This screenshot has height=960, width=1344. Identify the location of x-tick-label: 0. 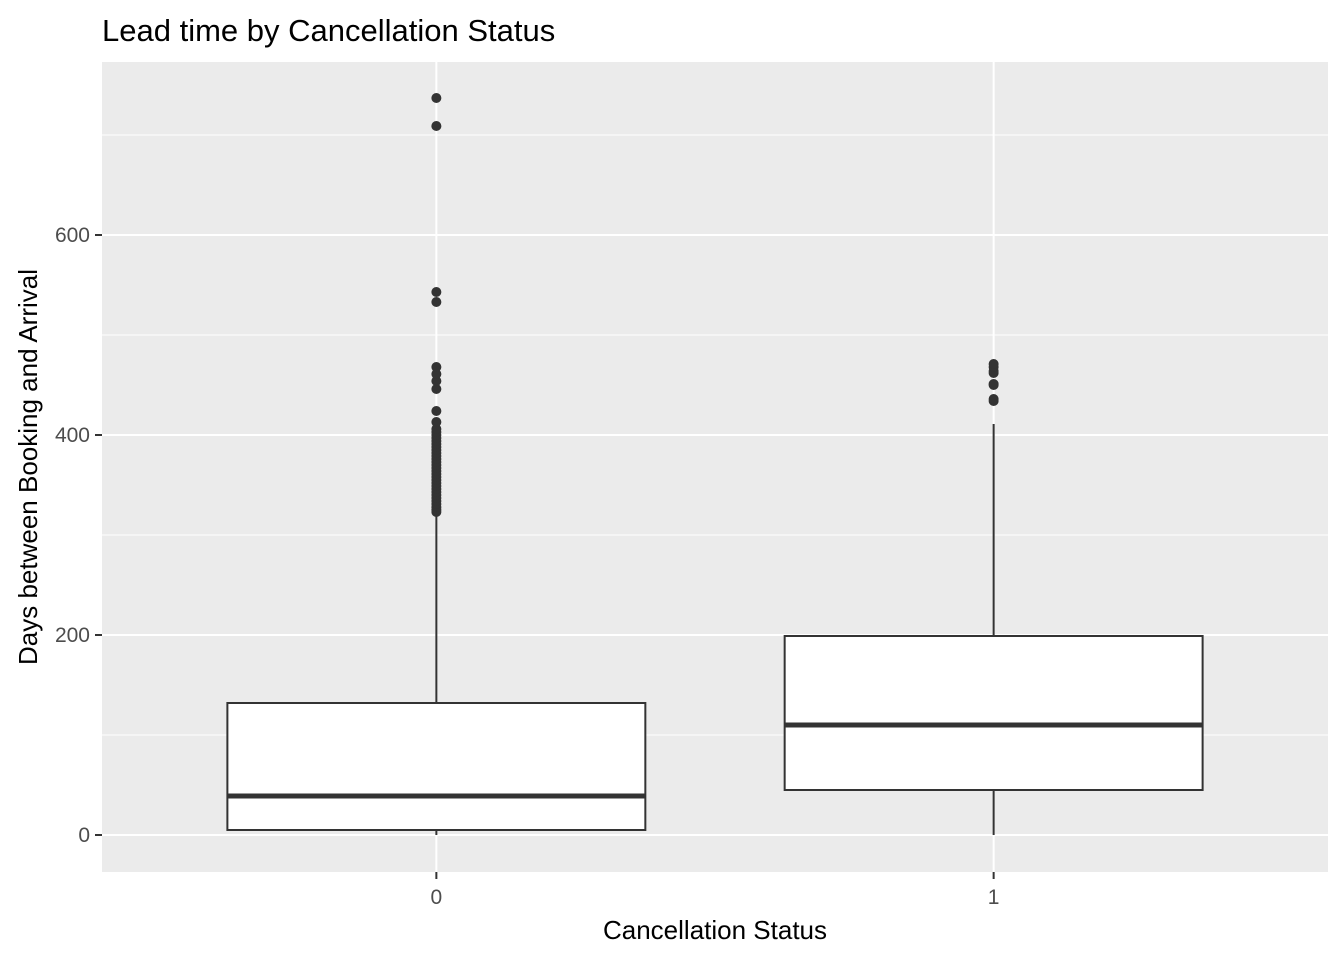
(437, 897).